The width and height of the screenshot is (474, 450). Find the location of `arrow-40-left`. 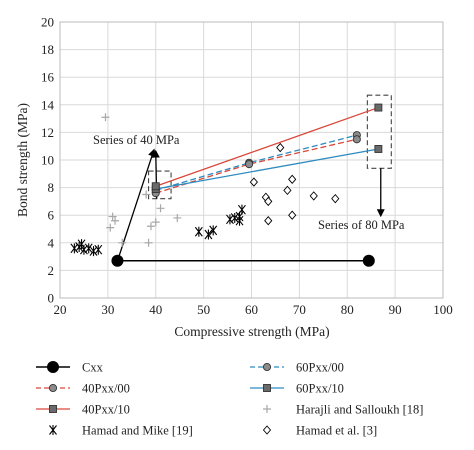

arrow-40-left is located at coordinates (137, 202).